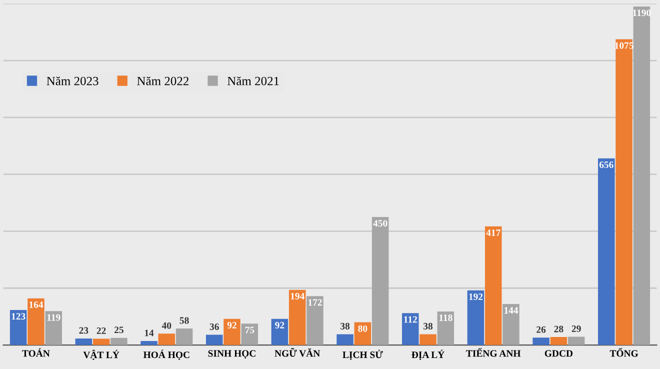 This screenshot has width=660, height=369. What do you see at coordinates (166, 355) in the screenshot?
I see `x-tick-label: HOÁ HỌC` at bounding box center [166, 355].